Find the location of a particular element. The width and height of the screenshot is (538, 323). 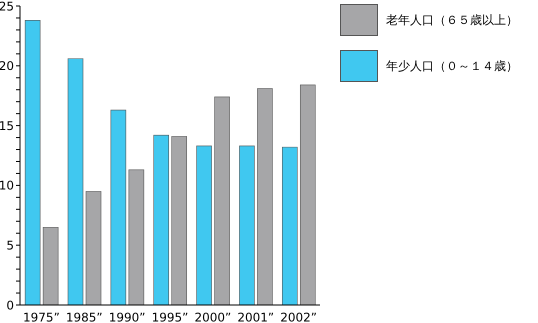

x-tick-label: 2000” is located at coordinates (213, 316).